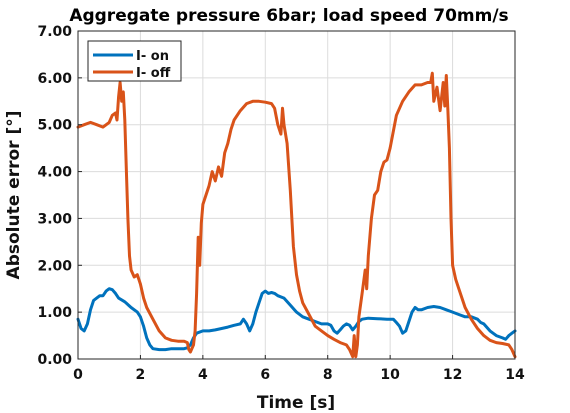 The width and height of the screenshot is (570, 413). Describe the element at coordinates (14, 195) in the screenshot. I see `y-axis-label: Absolute error [°]` at that location.